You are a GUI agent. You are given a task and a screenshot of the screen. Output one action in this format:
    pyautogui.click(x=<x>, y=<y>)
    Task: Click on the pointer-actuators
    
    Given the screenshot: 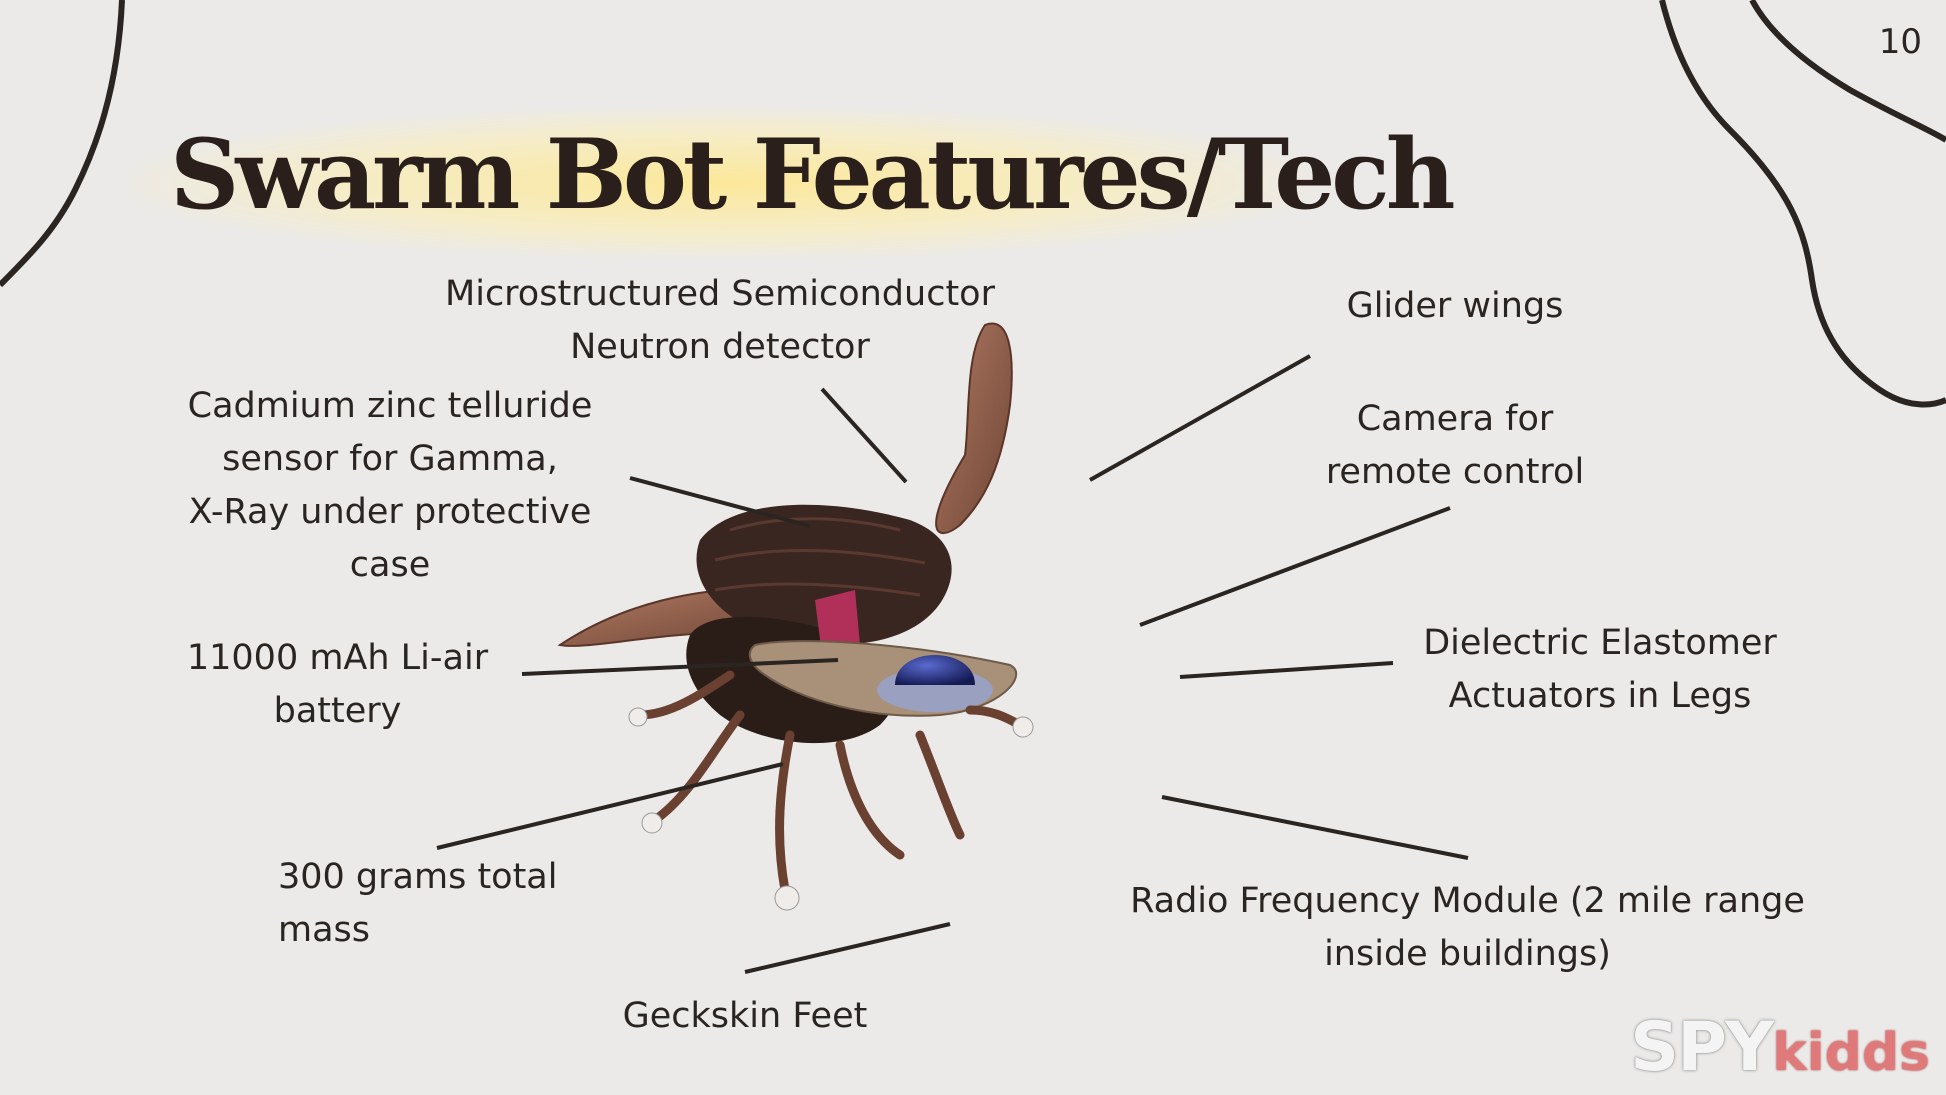 What is the action you would take?
    pyautogui.click(x=1286, y=670)
    